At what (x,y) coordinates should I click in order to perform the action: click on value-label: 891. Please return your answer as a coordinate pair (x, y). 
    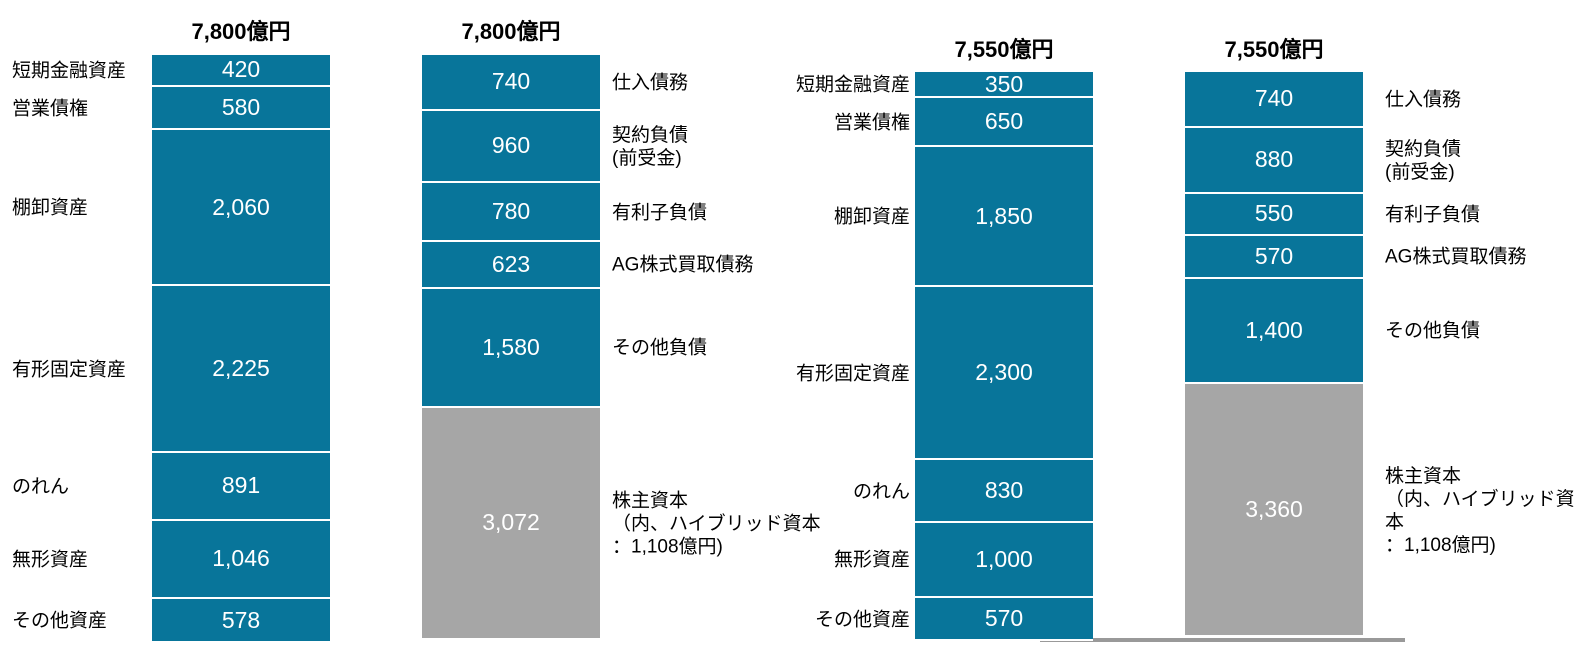
    Looking at the image, I should click on (241, 485).